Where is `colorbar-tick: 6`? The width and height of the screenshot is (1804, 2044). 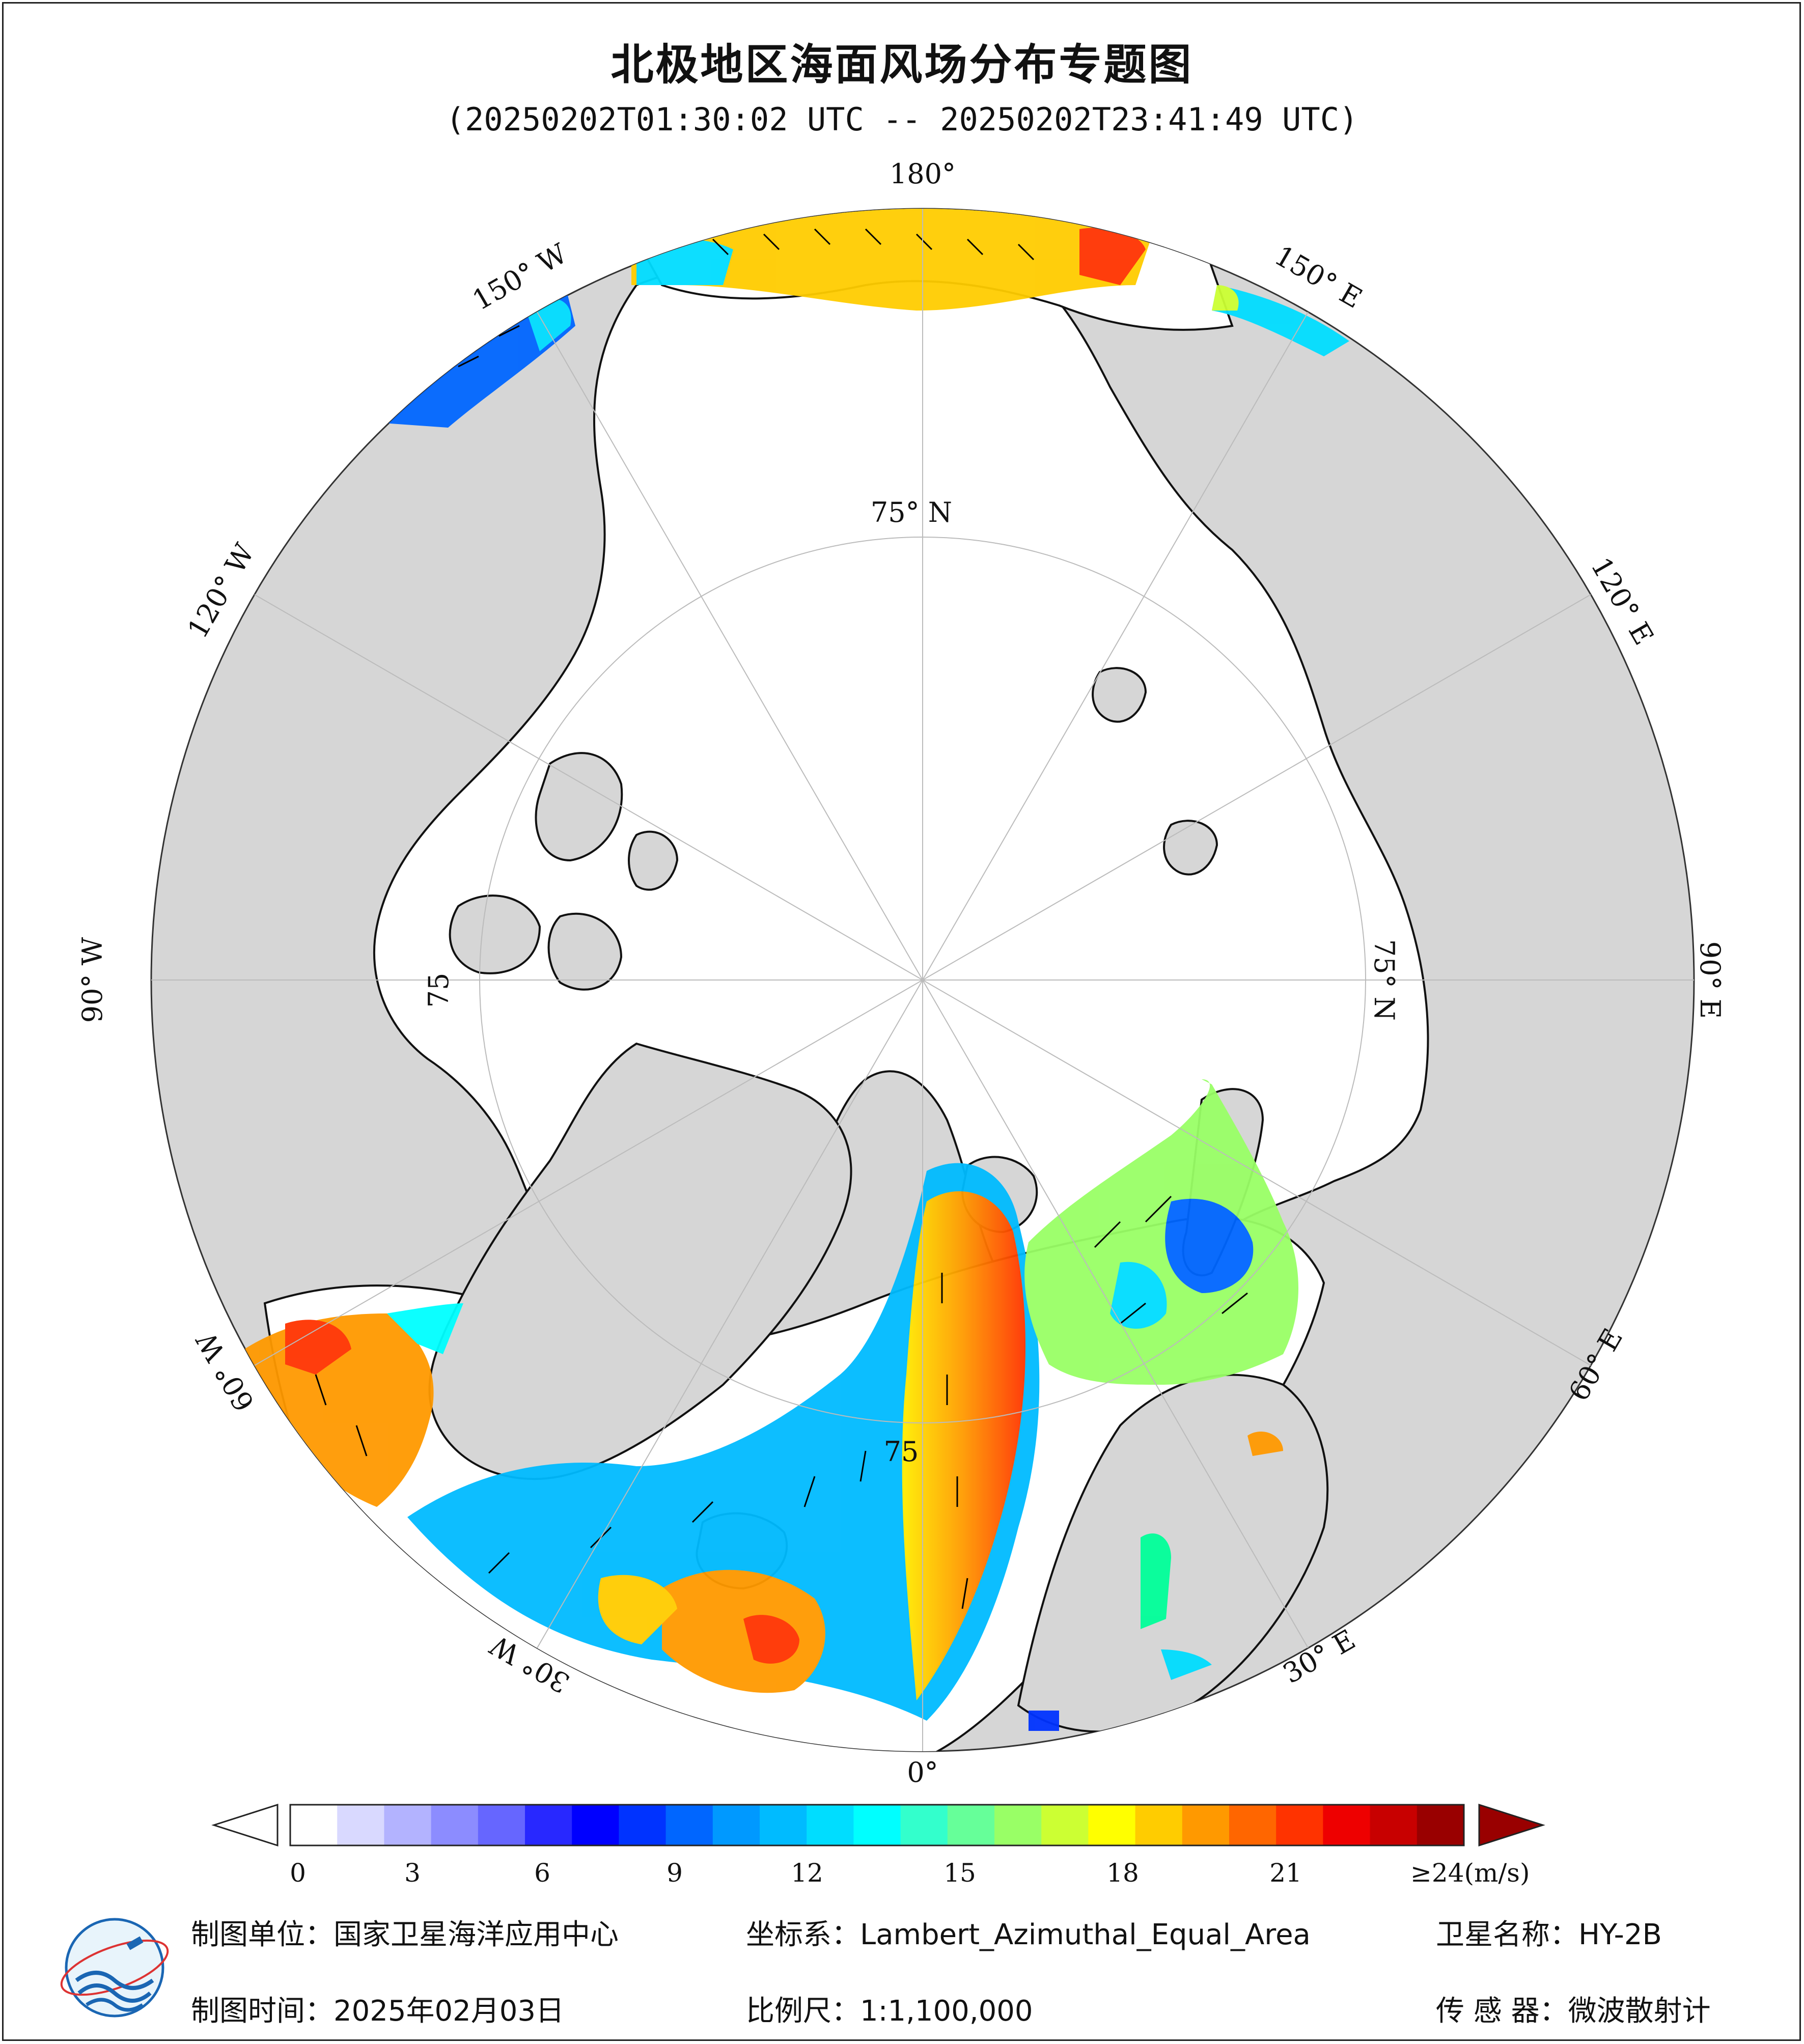 colorbar-tick: 6 is located at coordinates (542, 1873).